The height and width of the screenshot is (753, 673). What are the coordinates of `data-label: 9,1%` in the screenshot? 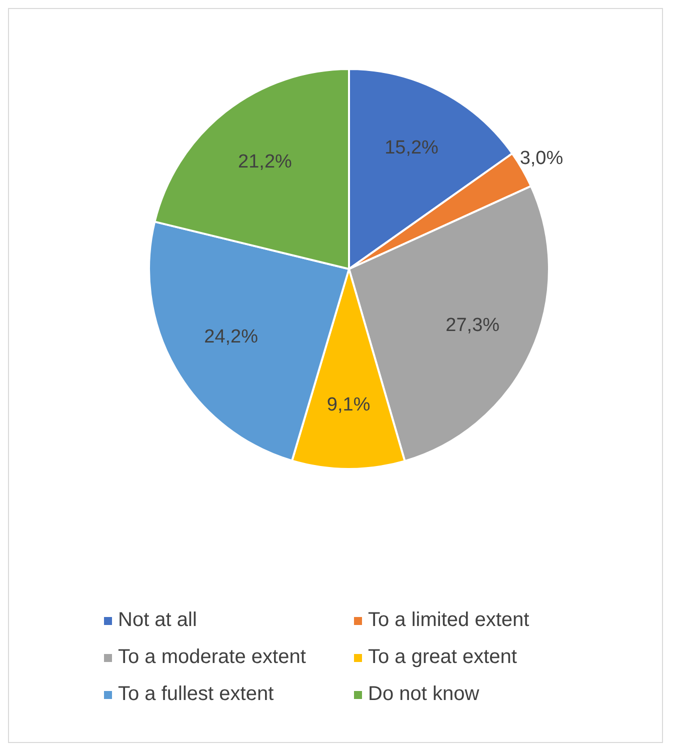 It's located at (348, 405).